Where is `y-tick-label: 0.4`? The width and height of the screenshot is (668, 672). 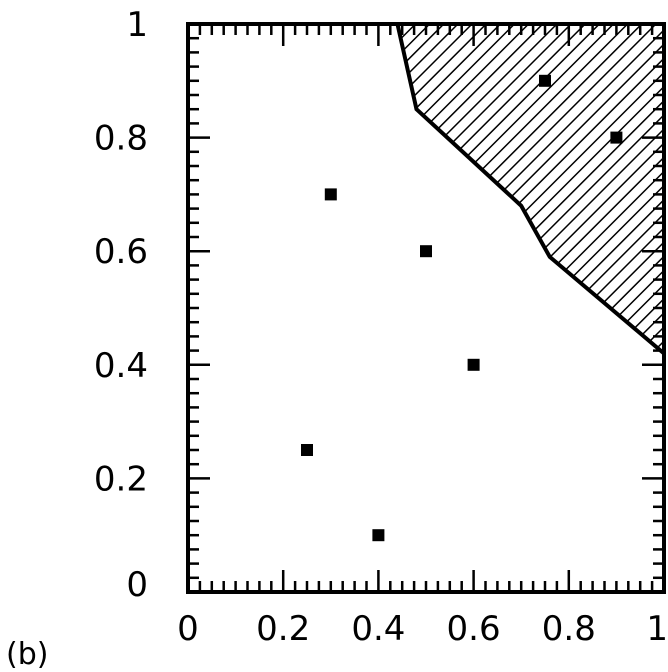 y-tick-label: 0.4 is located at coordinates (121, 366).